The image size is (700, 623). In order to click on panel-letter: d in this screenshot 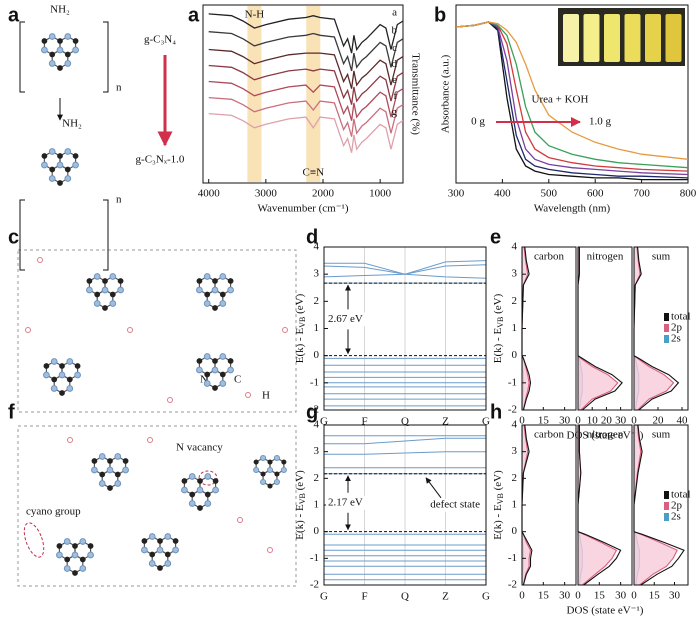, I will do `click(312, 237)`.